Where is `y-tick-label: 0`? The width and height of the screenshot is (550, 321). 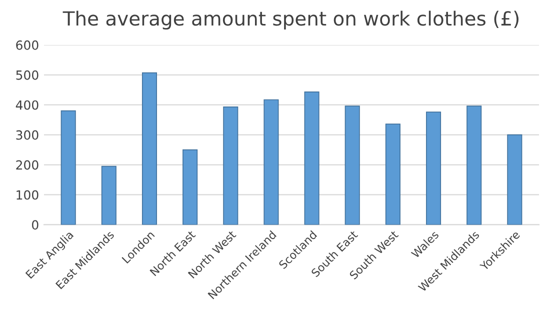 y-tick-label: 0 is located at coordinates (35, 225).